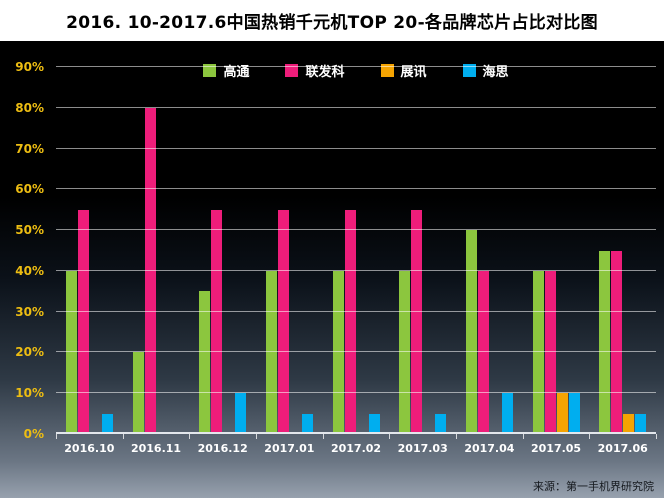  I want to click on legend-item-展讯: 展讯, so click(403, 70).